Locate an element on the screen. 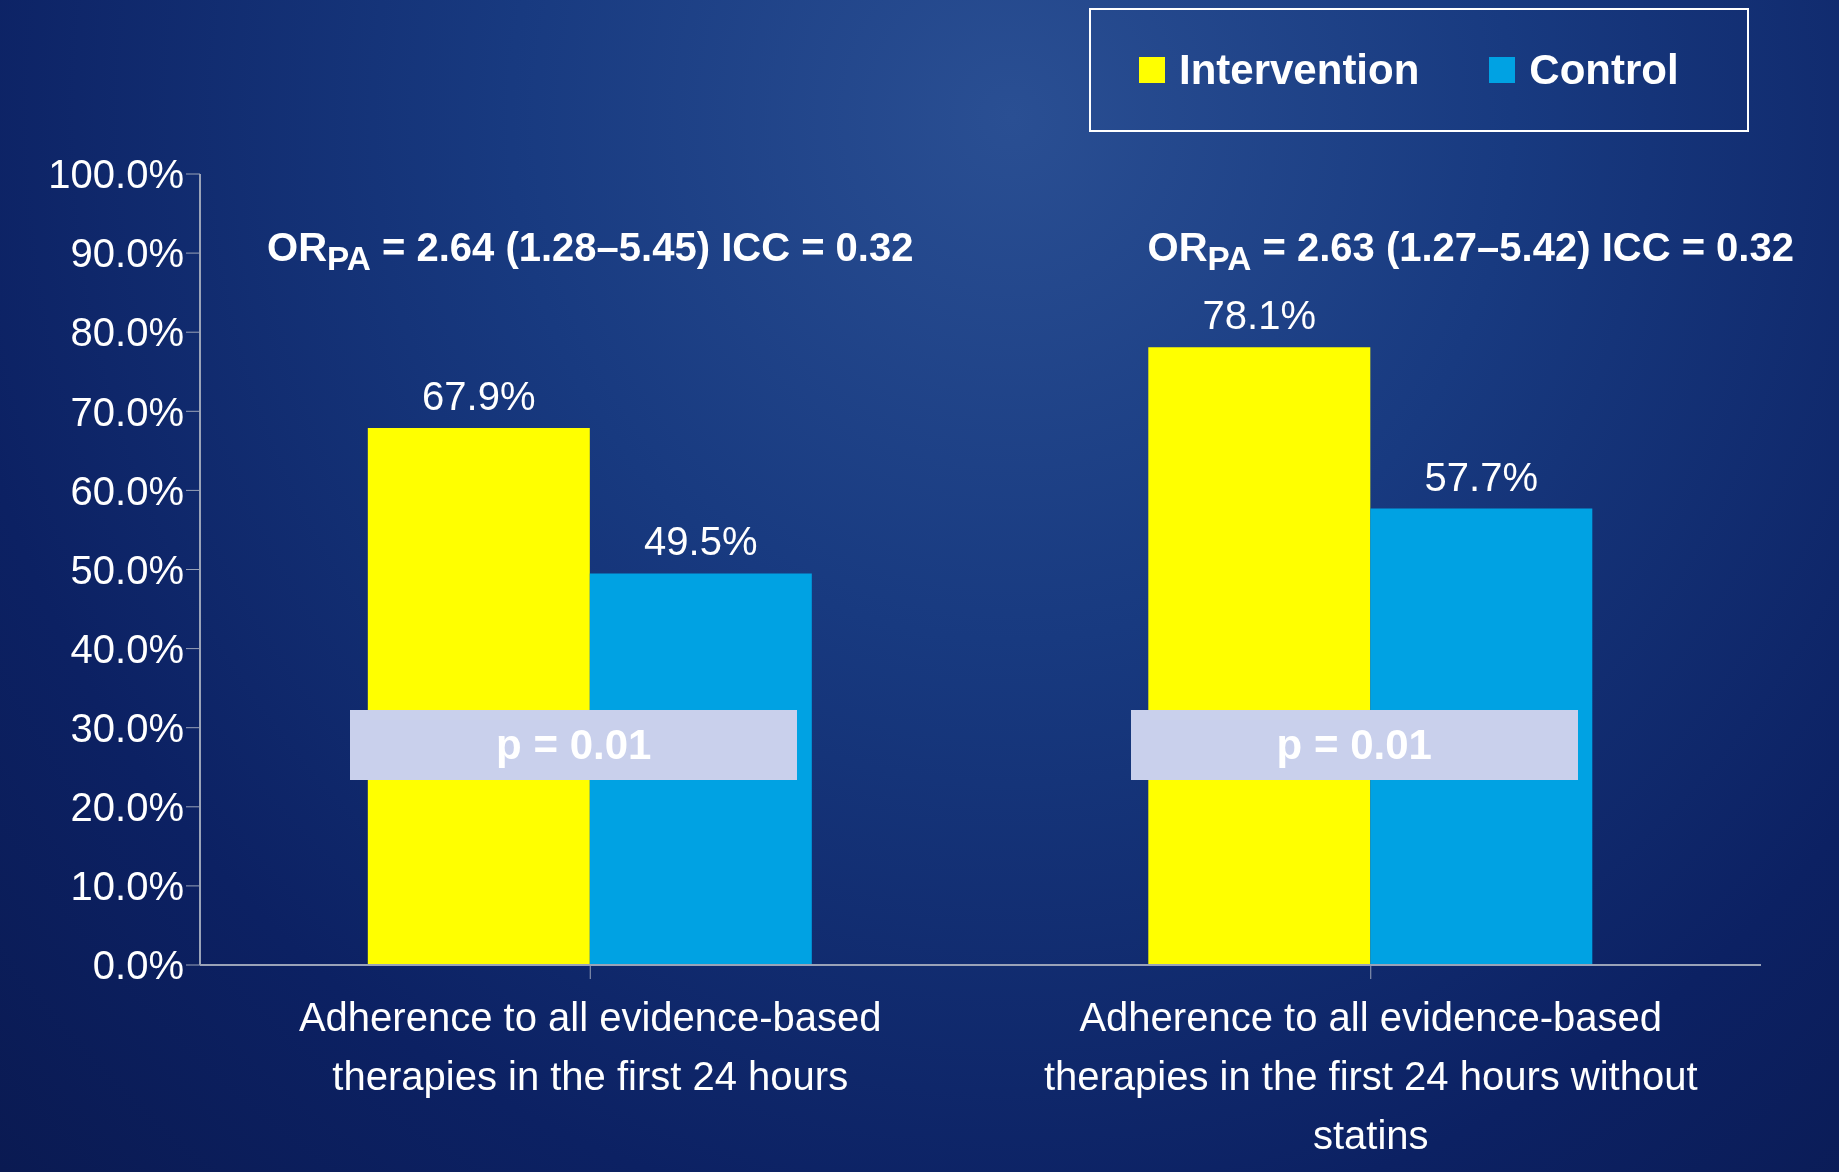 The image size is (1839, 1172). y-tick-label: 90.0% is located at coordinates (127, 253).